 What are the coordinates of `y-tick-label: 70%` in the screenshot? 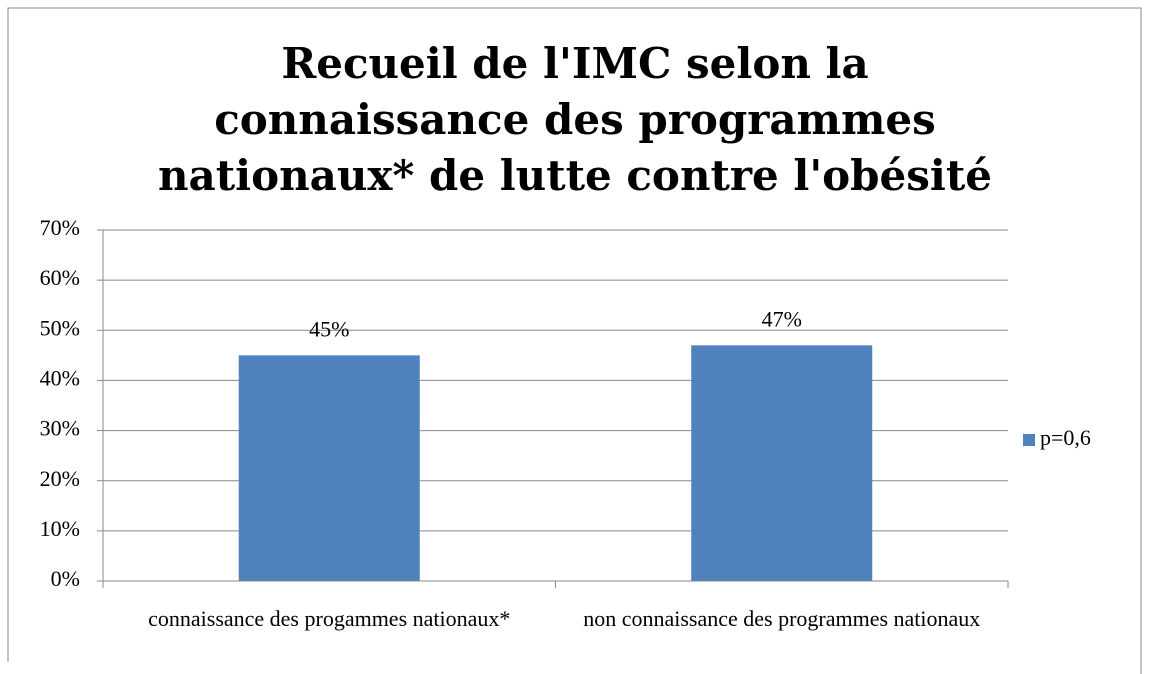 It's located at (60, 227).